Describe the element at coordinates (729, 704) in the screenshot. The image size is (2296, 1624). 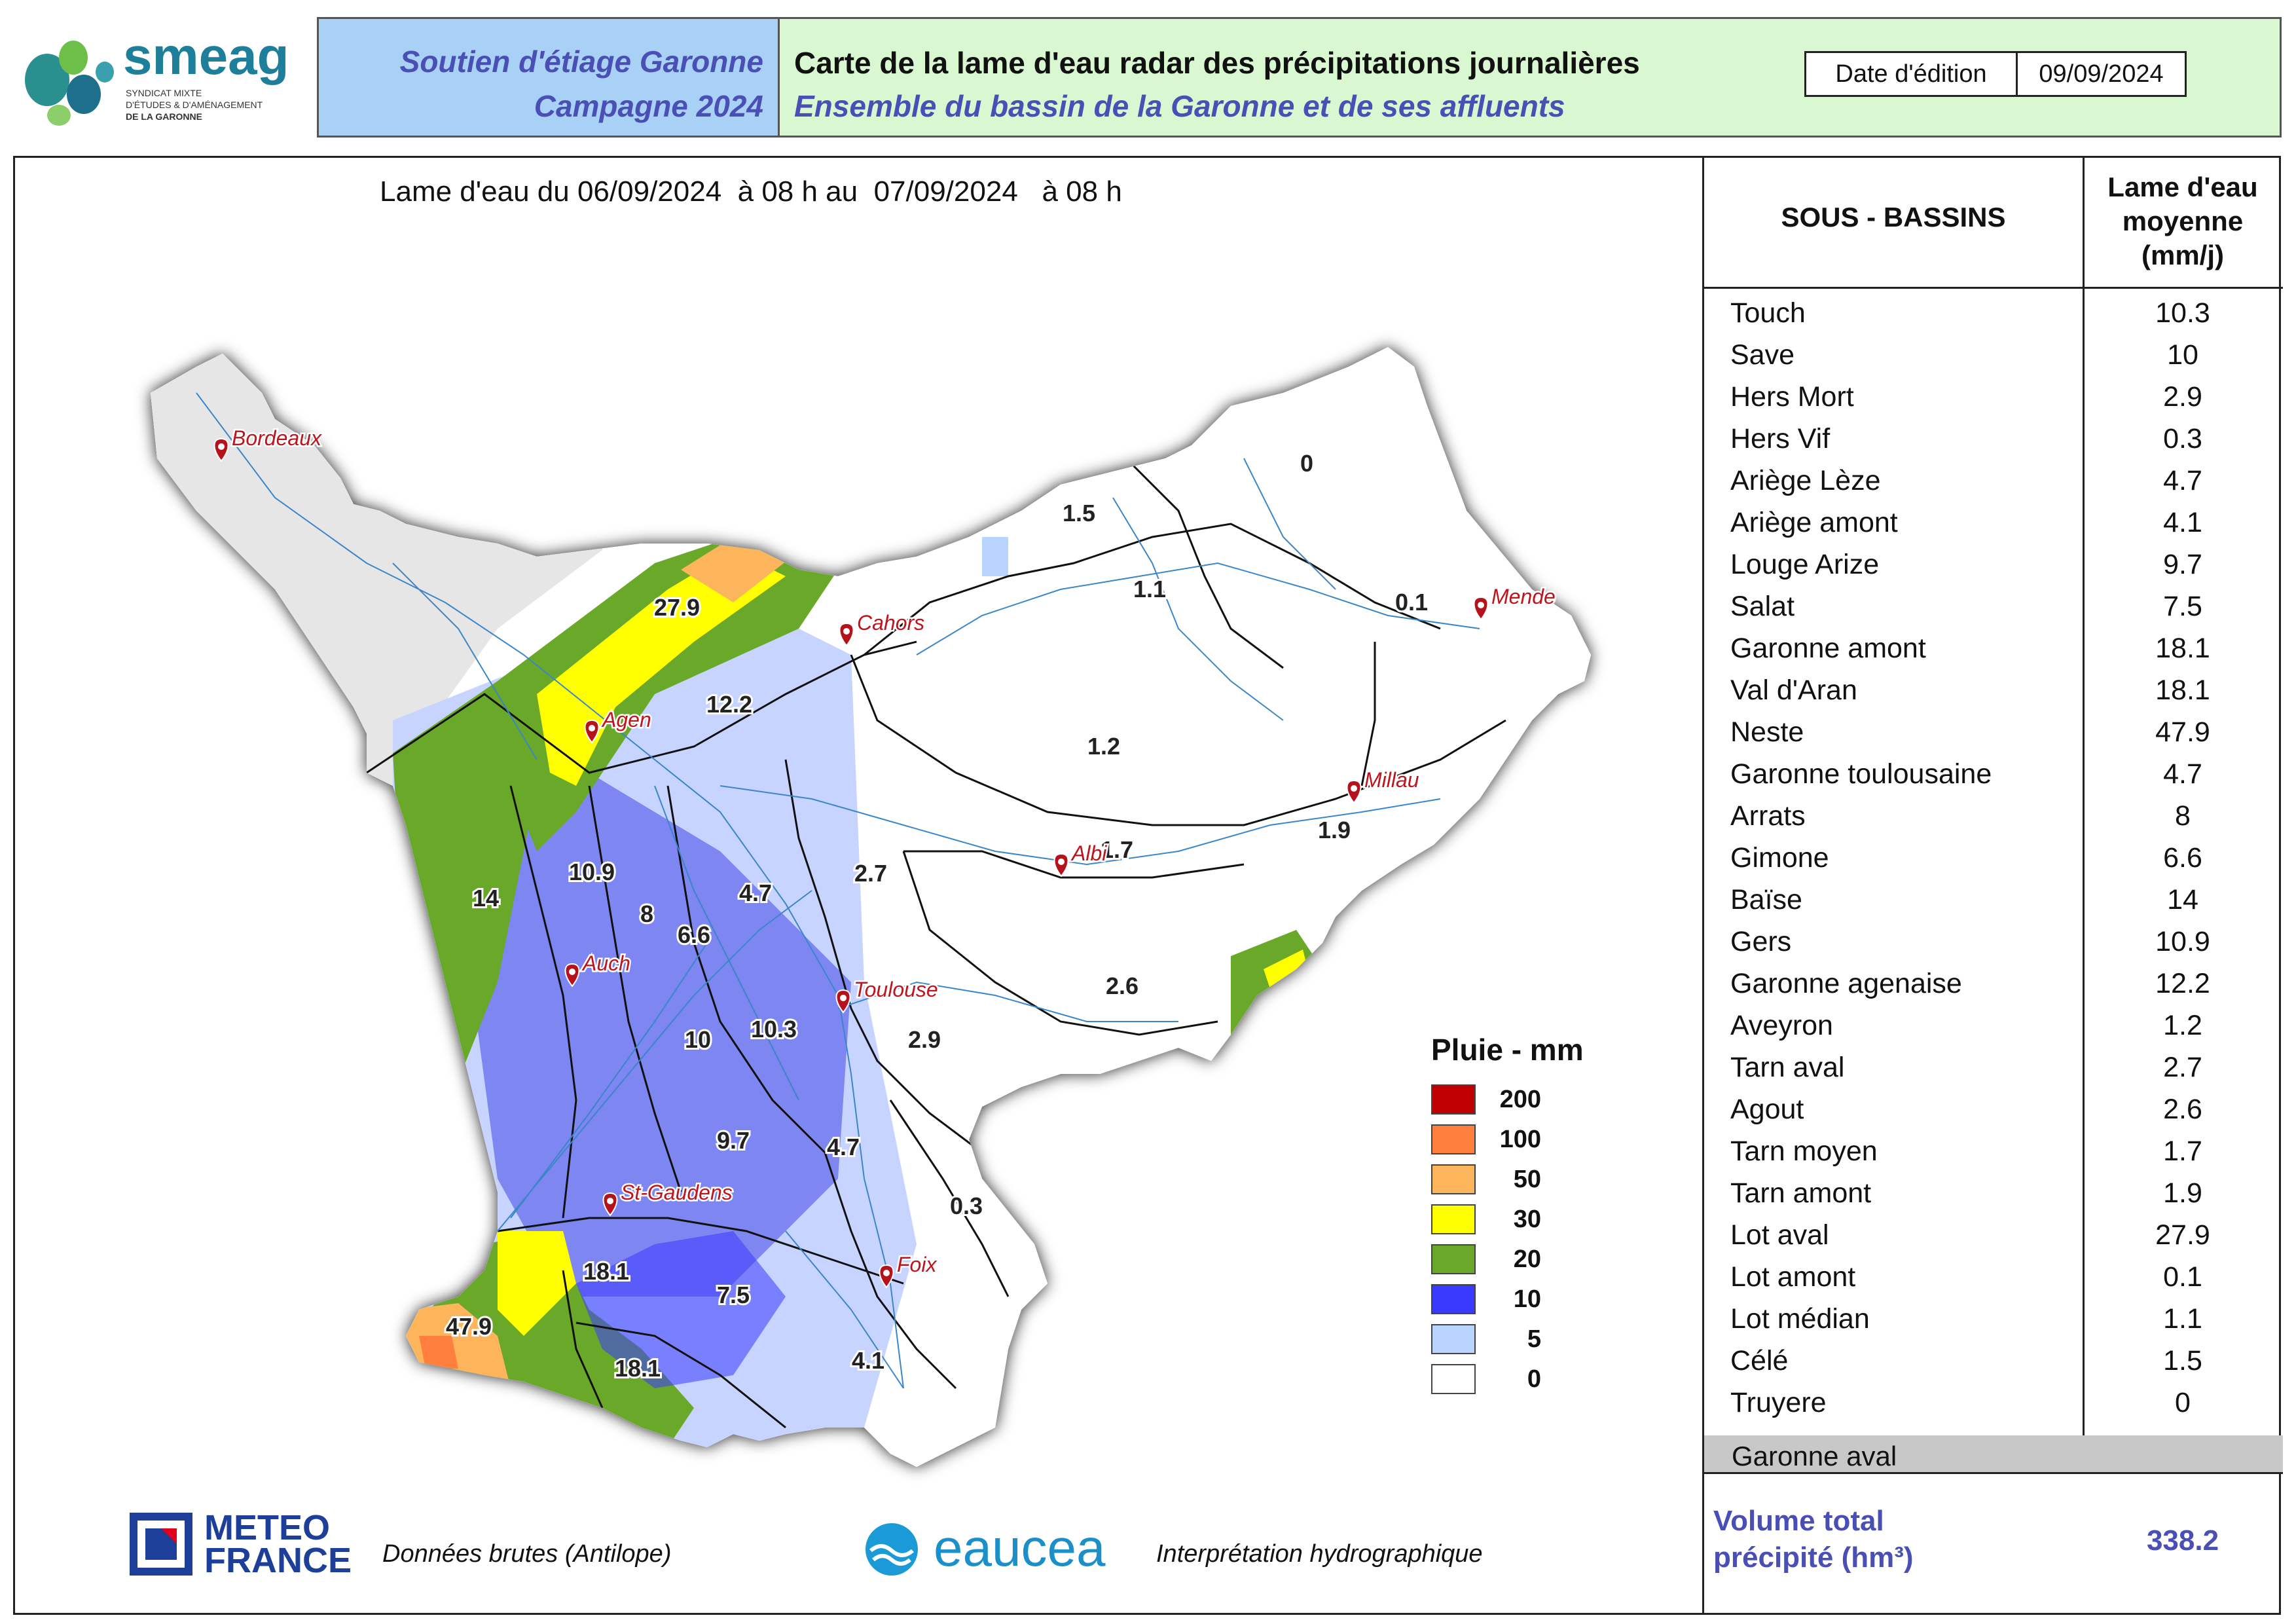
I see `subbasin-value-label: 12.2` at that location.